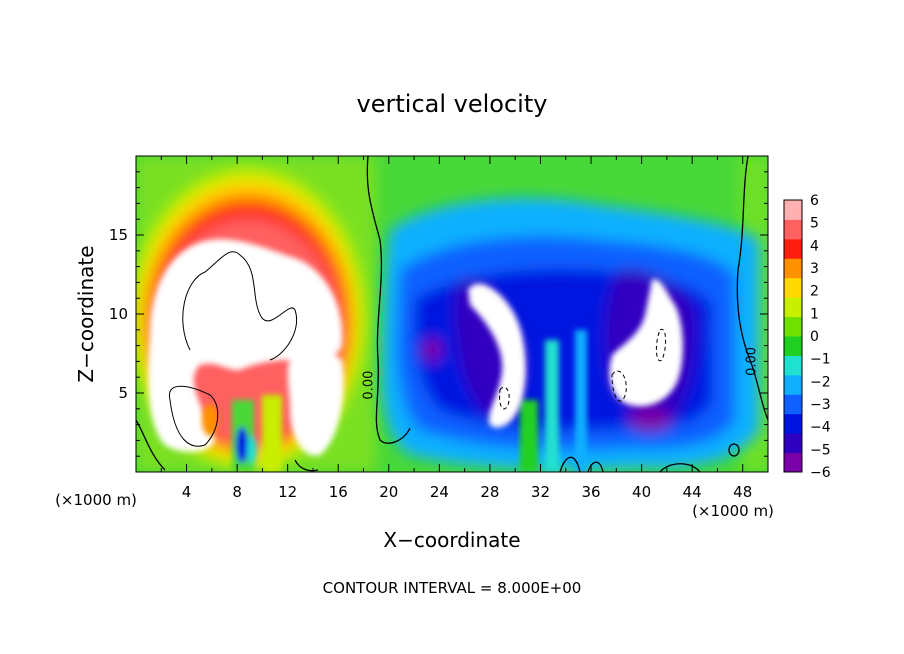  Describe the element at coordinates (734, 450) in the screenshot. I see `contour-small-loop` at that location.